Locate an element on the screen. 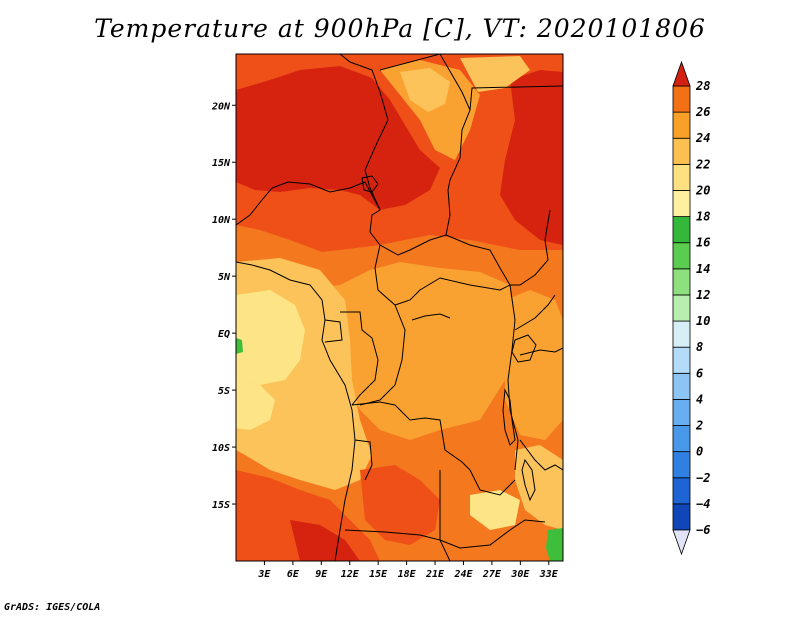 The height and width of the screenshot is (618, 800). border-niger-chad is located at coordinates (364, 132).